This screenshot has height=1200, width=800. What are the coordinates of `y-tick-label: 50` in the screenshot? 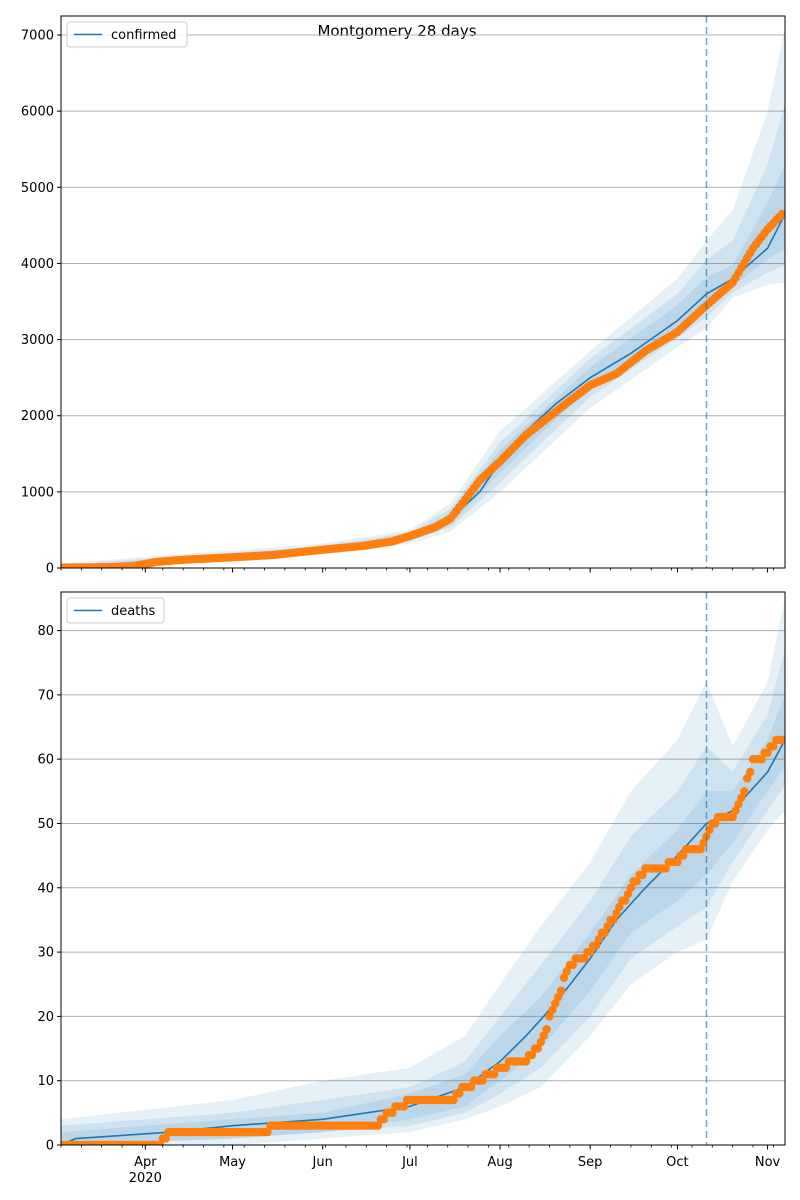 It's located at (45, 824).